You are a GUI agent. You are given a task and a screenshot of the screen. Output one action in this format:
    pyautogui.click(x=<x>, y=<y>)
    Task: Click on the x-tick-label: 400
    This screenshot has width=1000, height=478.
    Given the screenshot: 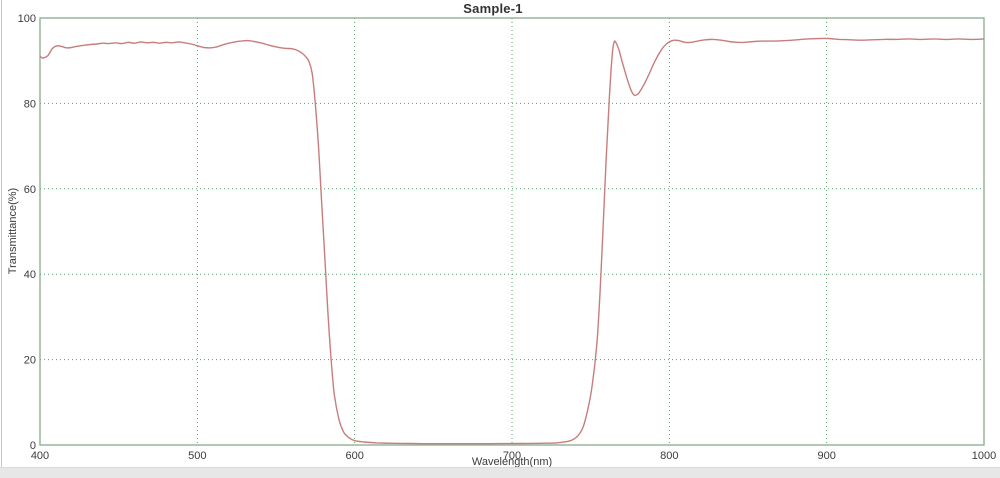 What is the action you would take?
    pyautogui.click(x=40, y=456)
    